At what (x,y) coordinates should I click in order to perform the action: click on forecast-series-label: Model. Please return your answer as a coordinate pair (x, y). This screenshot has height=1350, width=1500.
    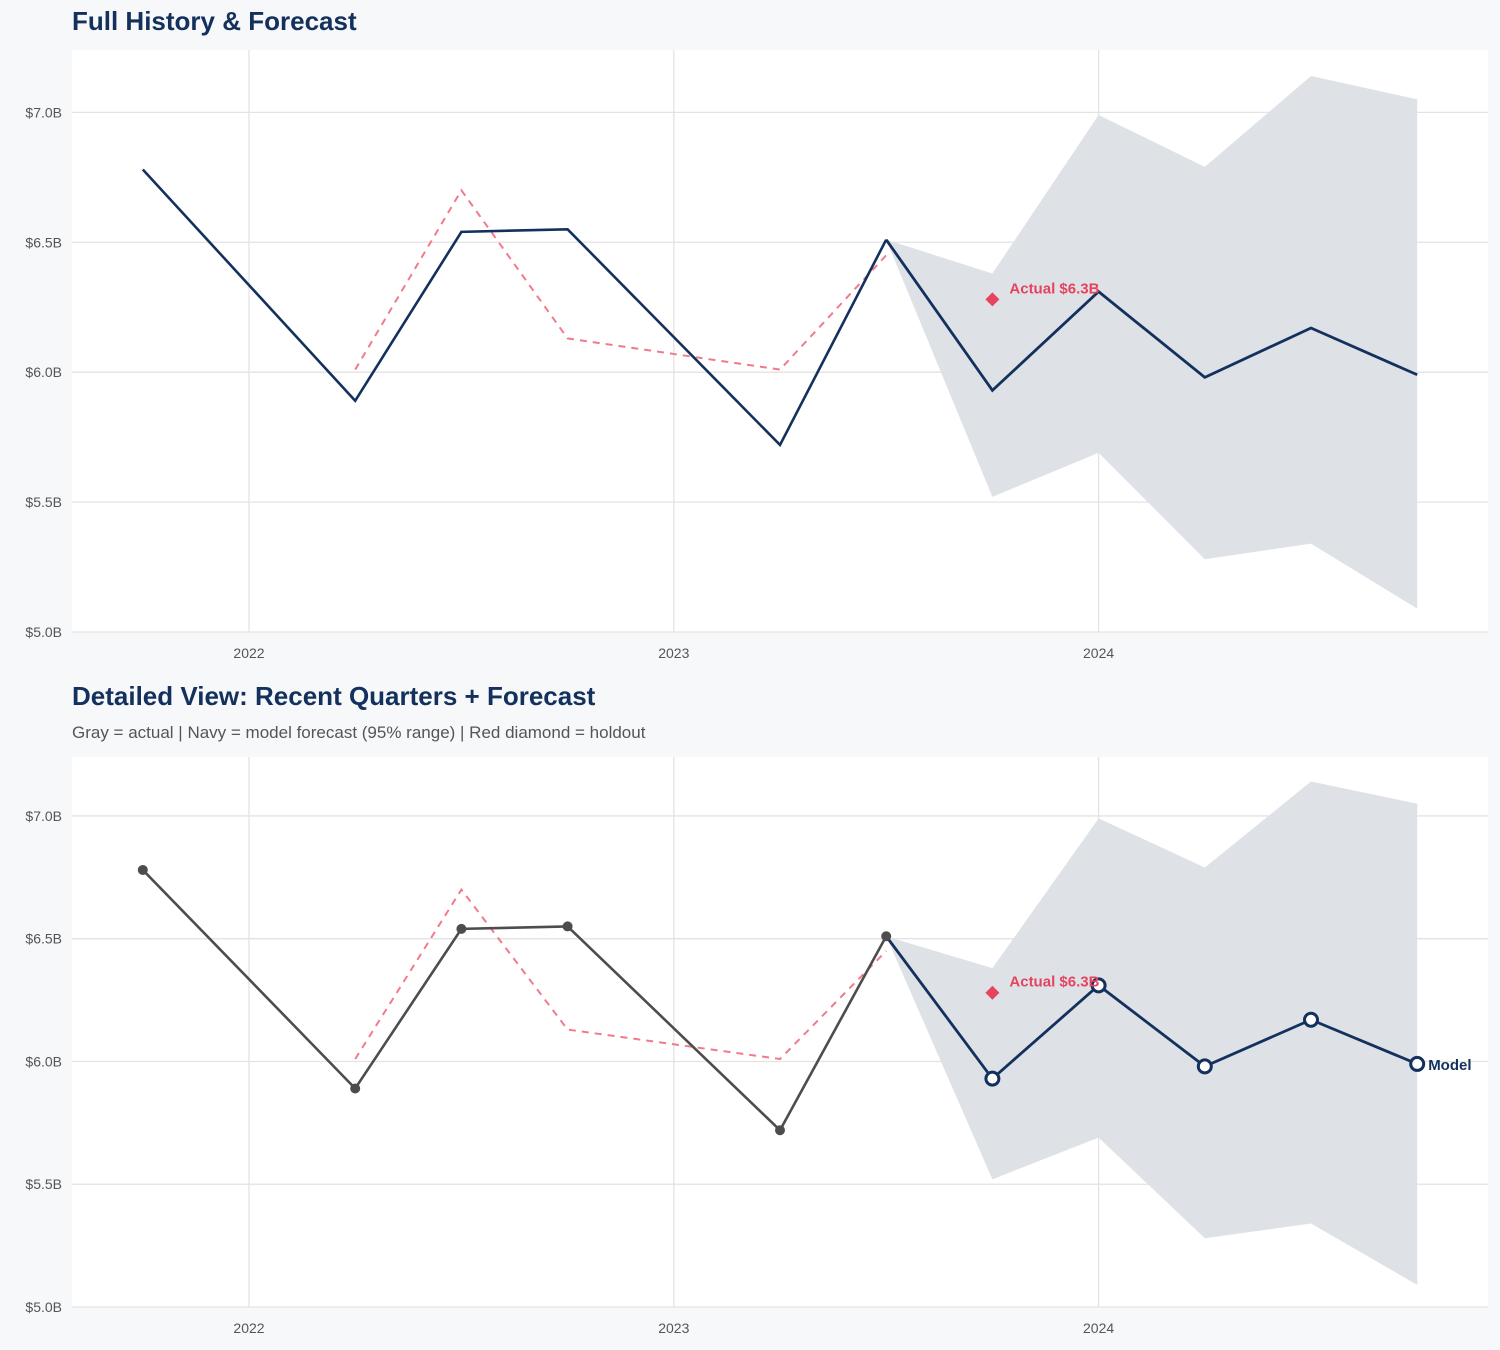
    Looking at the image, I should click on (1449, 1065).